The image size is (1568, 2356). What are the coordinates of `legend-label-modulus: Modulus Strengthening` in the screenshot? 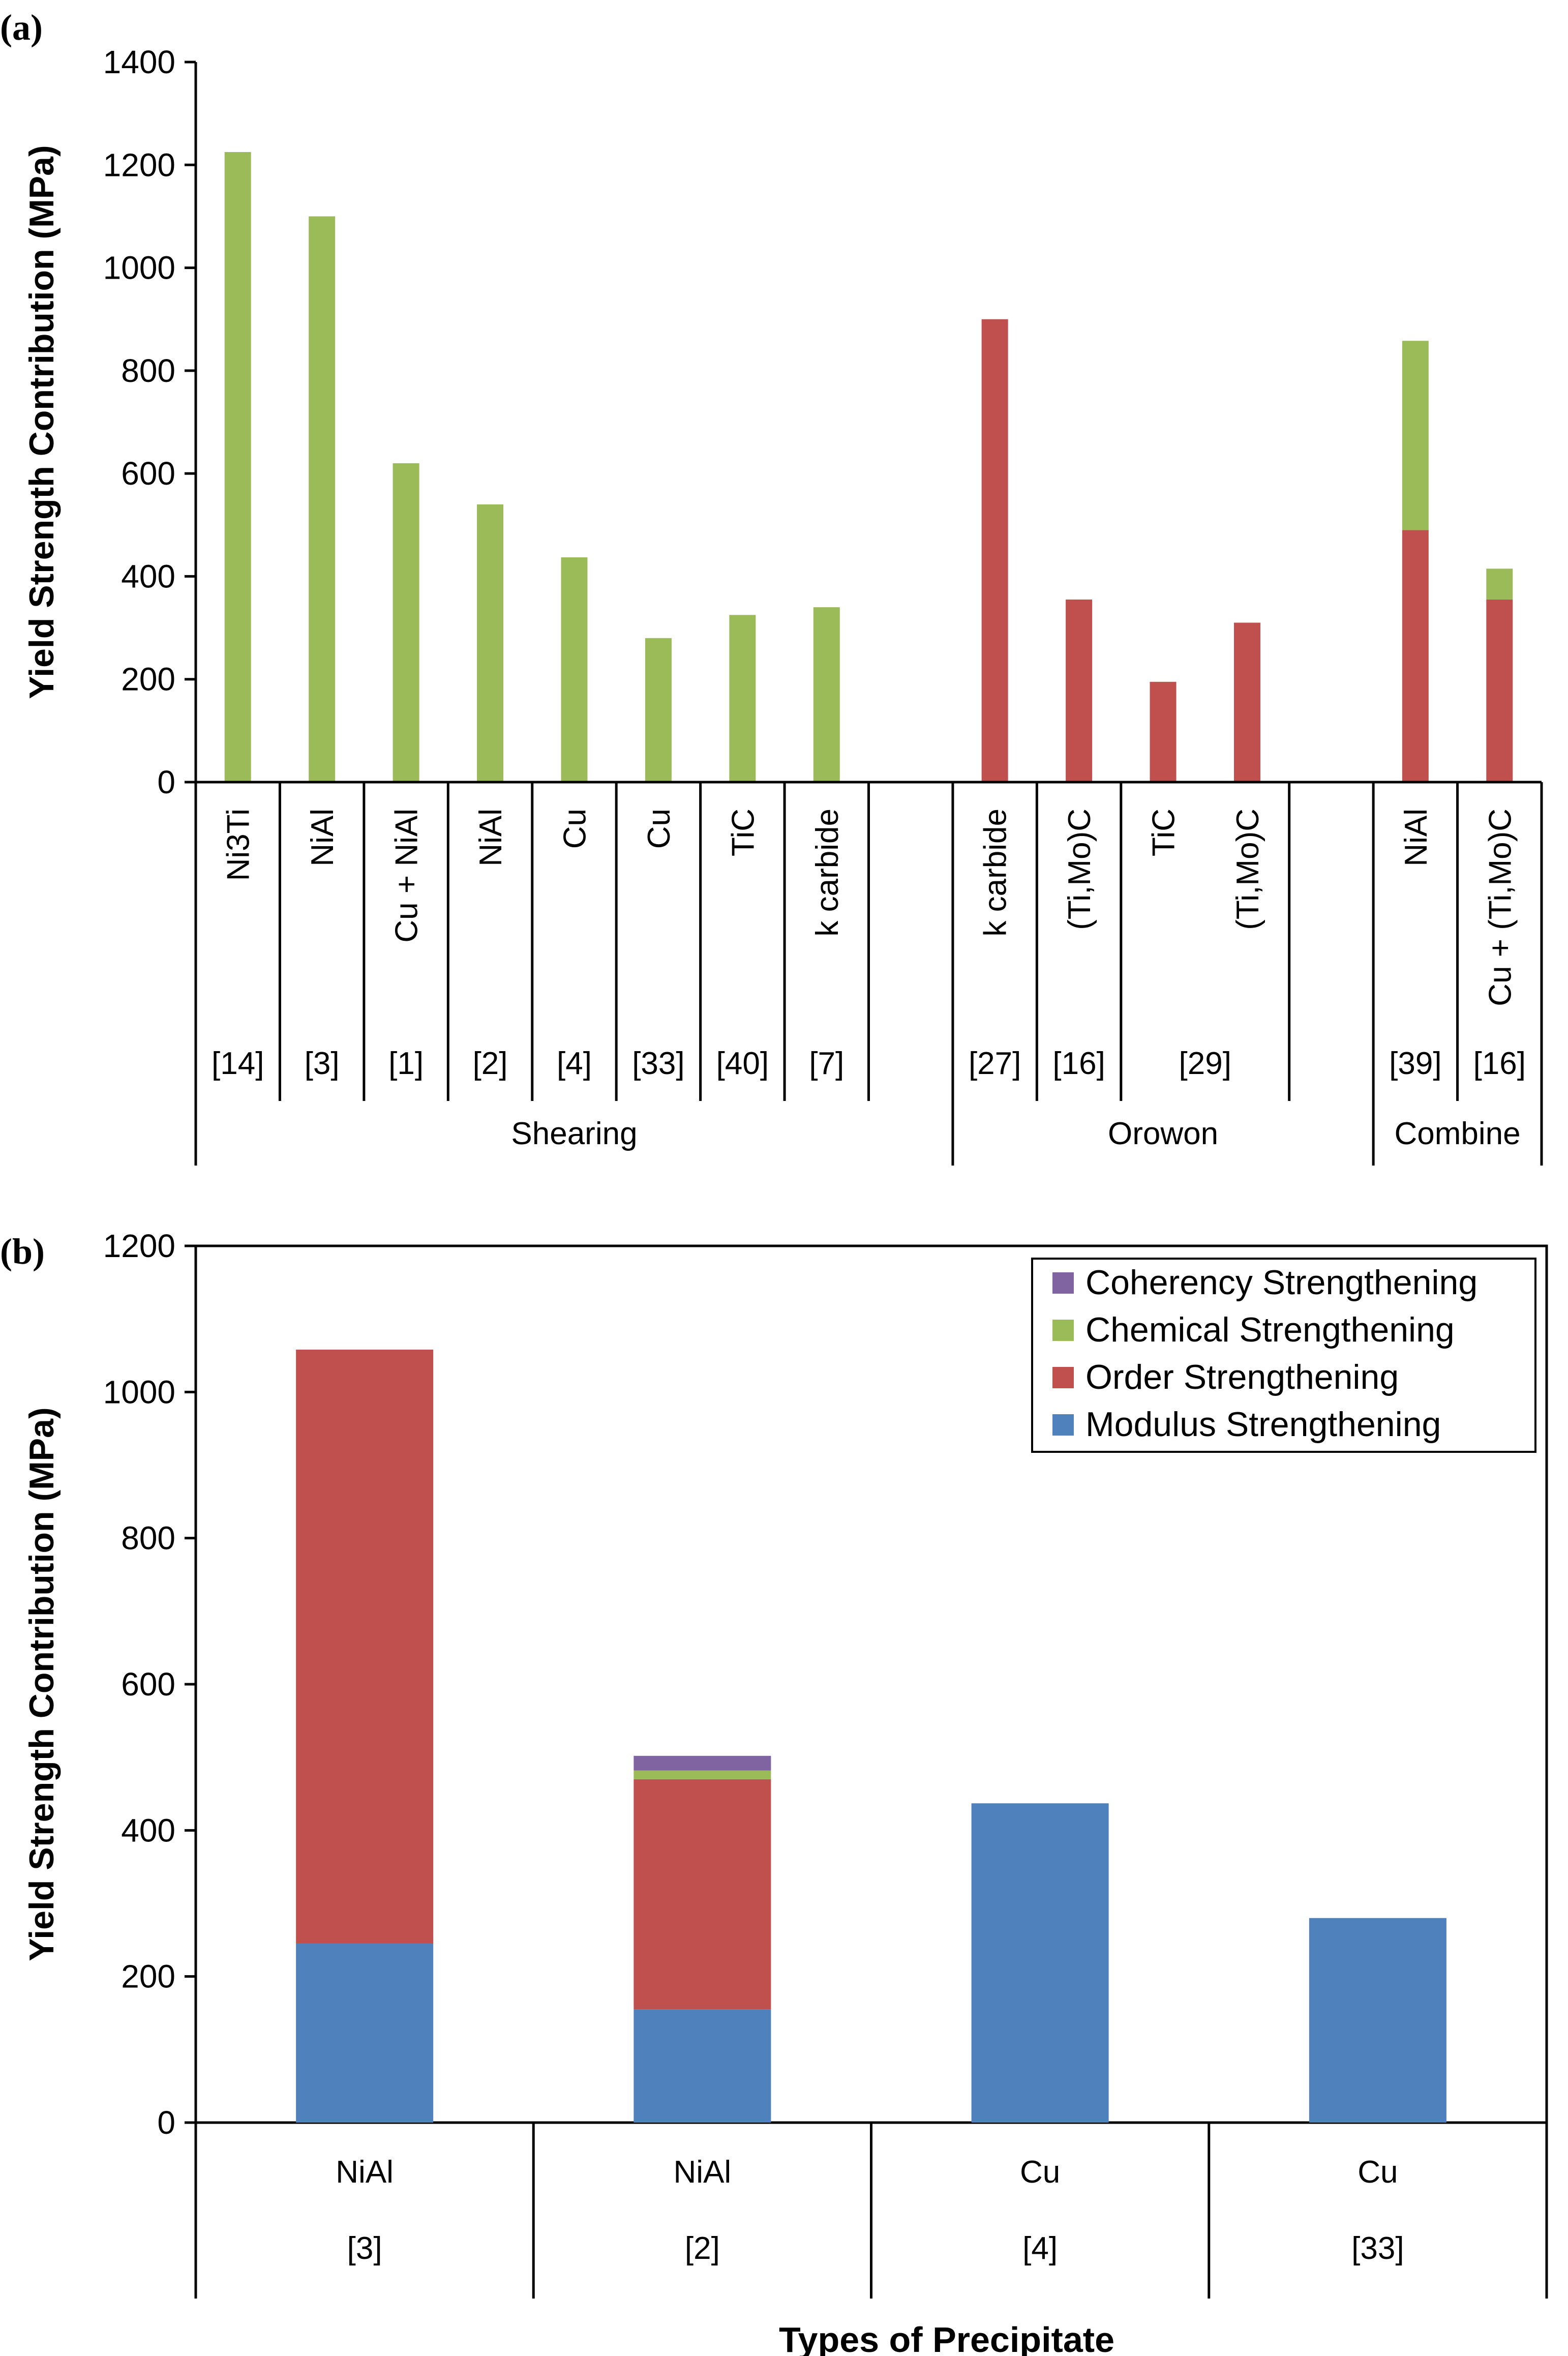 It's located at (1263, 1424).